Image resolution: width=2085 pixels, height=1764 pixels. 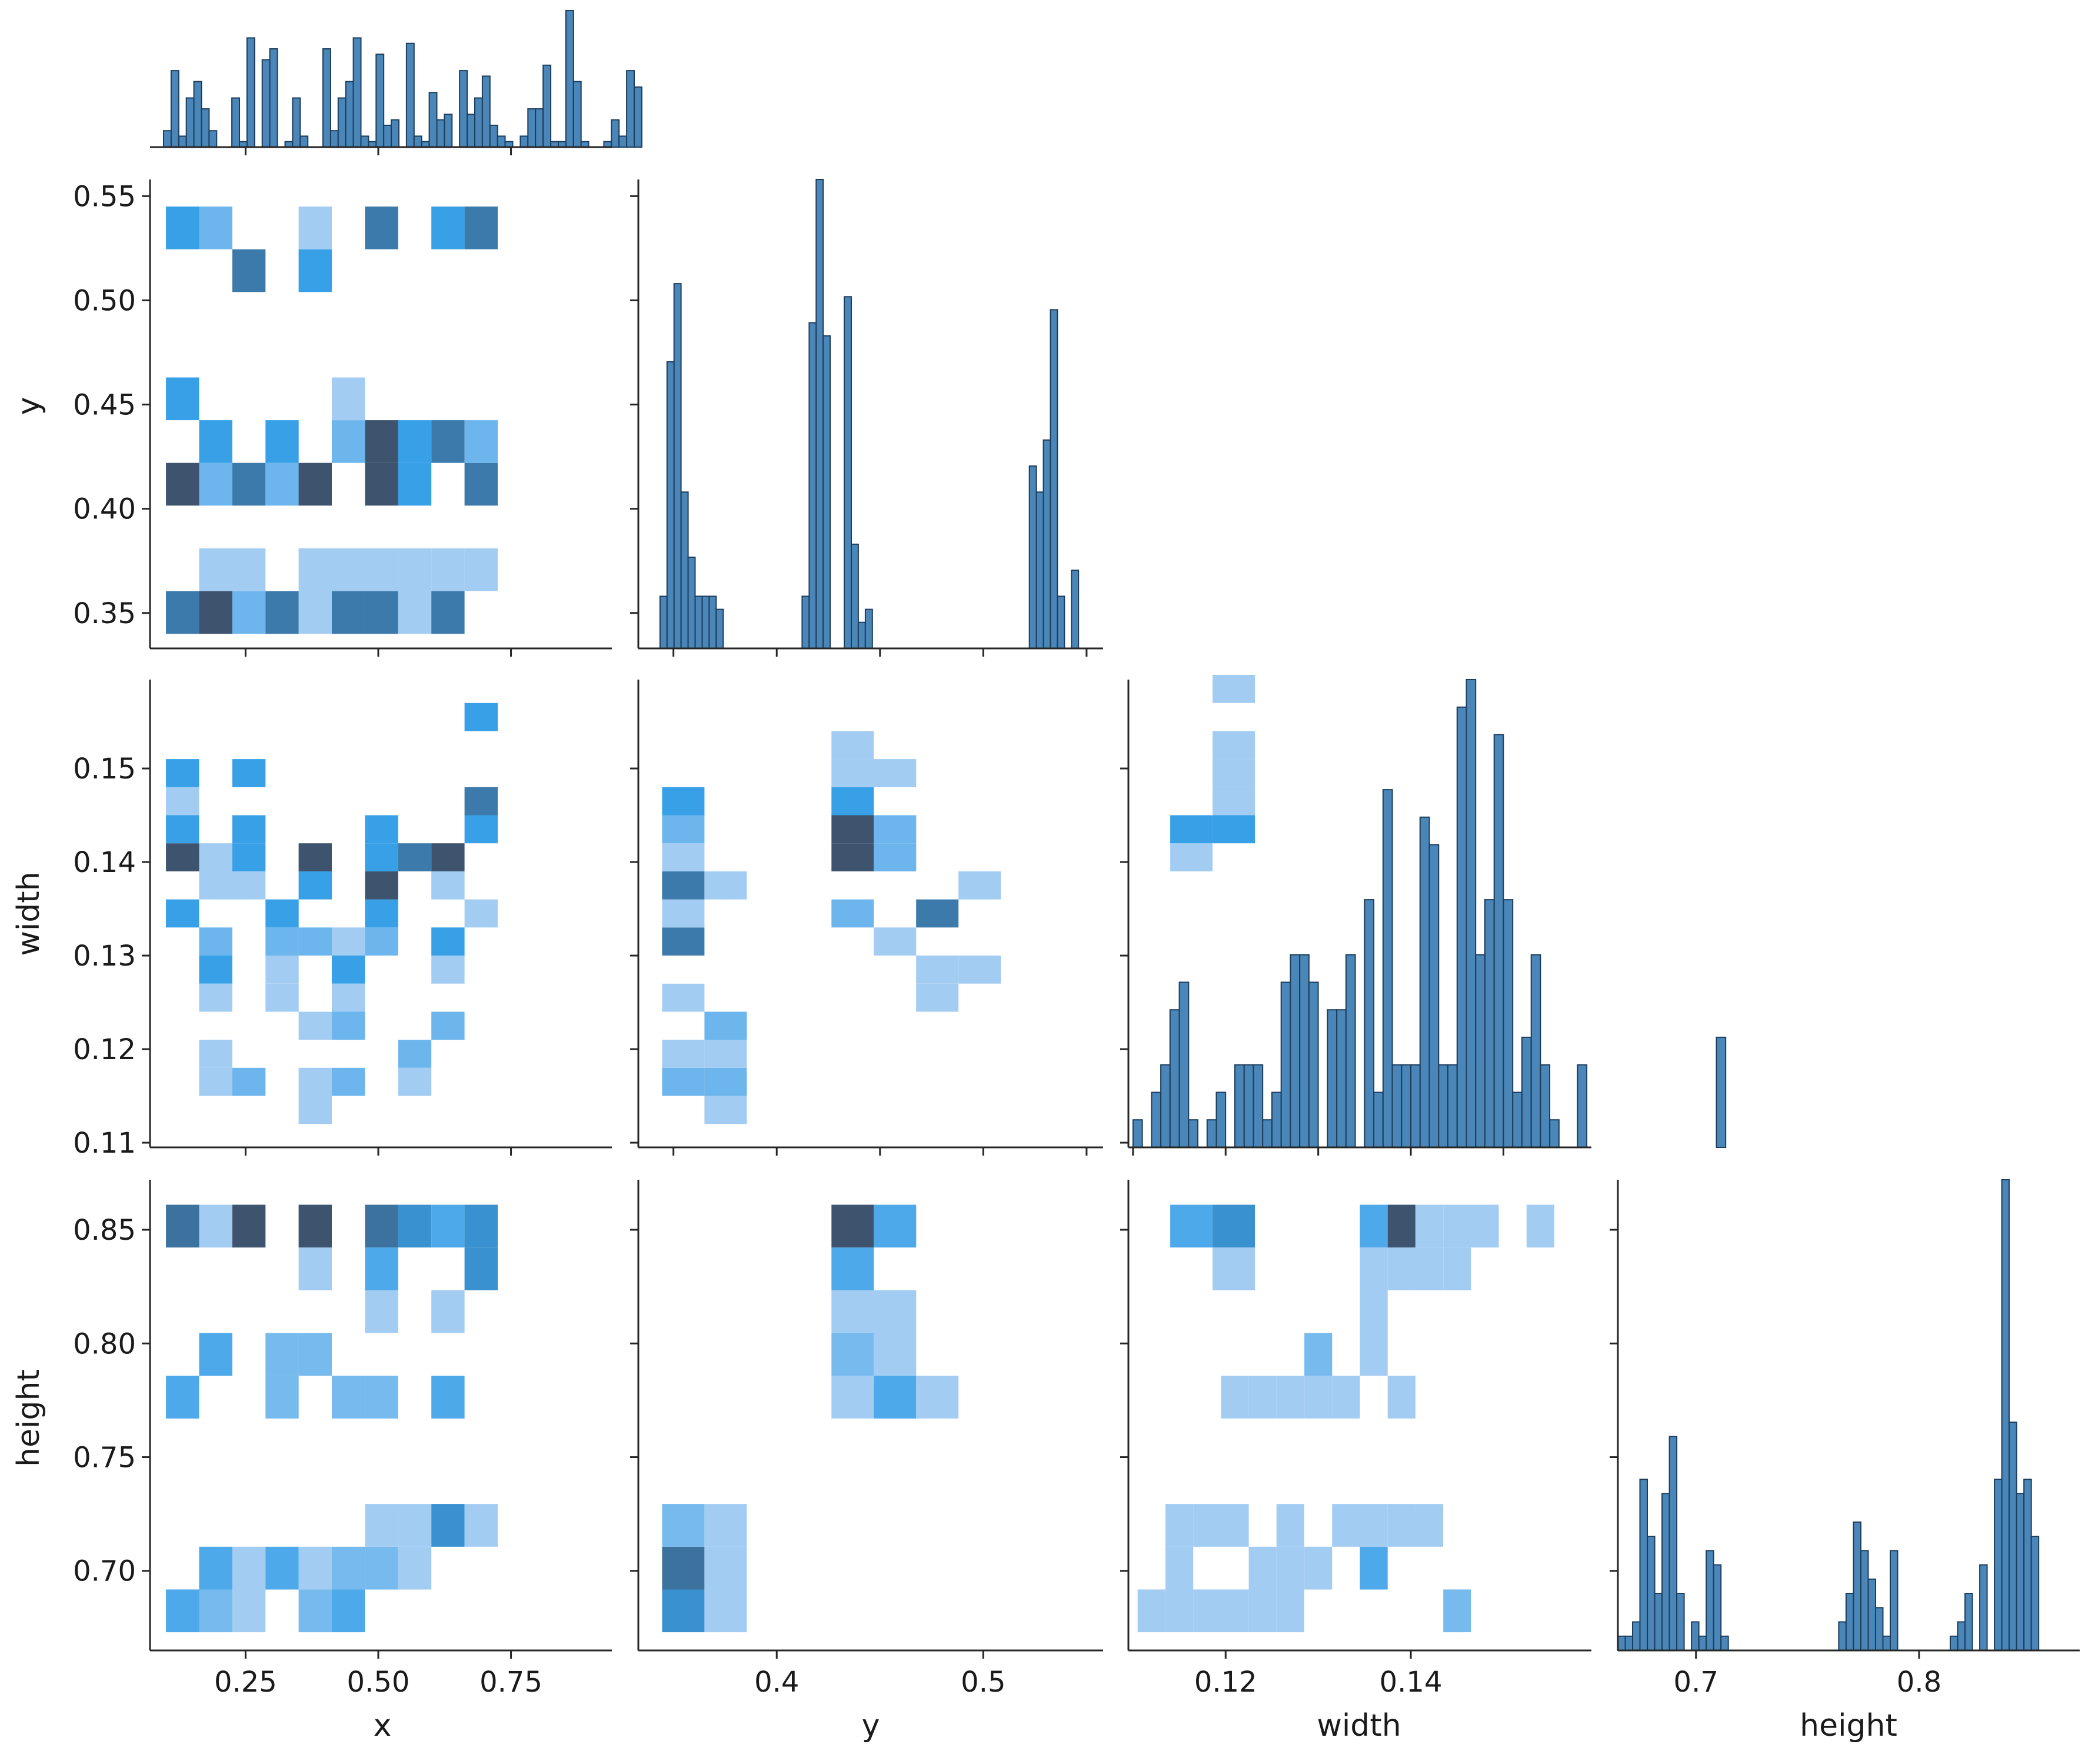 I want to click on axes-x-x, so click(x=381, y=150).